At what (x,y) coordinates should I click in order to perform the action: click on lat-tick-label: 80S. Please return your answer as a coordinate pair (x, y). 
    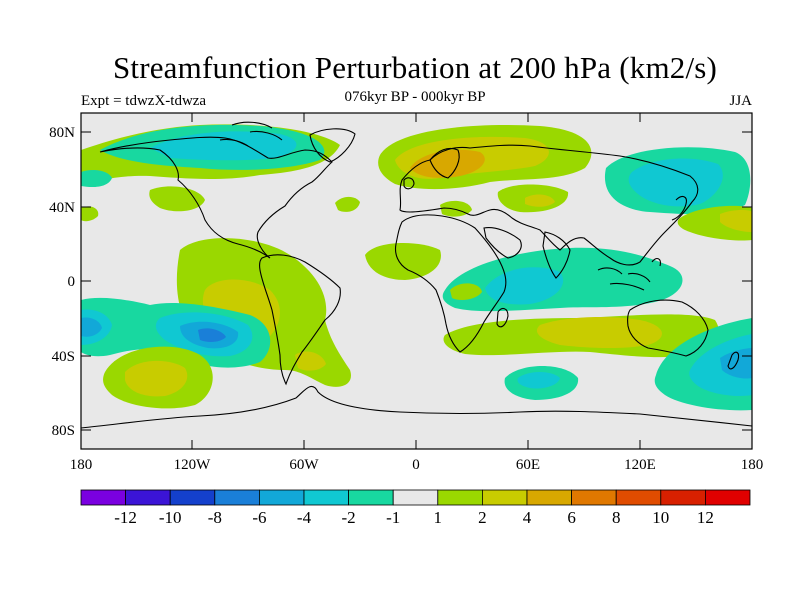
    Looking at the image, I should click on (63, 431).